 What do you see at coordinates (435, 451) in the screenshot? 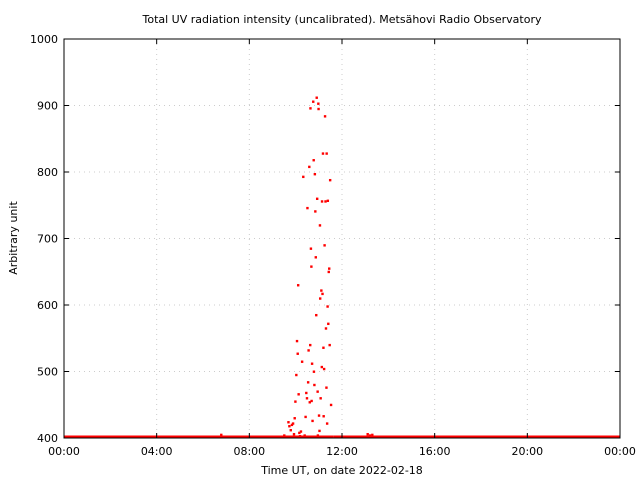
I see `x-tick-label: 16:00` at bounding box center [435, 451].